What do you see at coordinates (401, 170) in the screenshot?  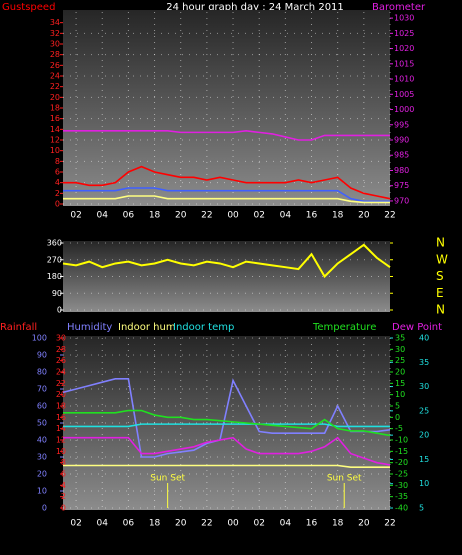 I see `y-tick-label: 980` at bounding box center [401, 170].